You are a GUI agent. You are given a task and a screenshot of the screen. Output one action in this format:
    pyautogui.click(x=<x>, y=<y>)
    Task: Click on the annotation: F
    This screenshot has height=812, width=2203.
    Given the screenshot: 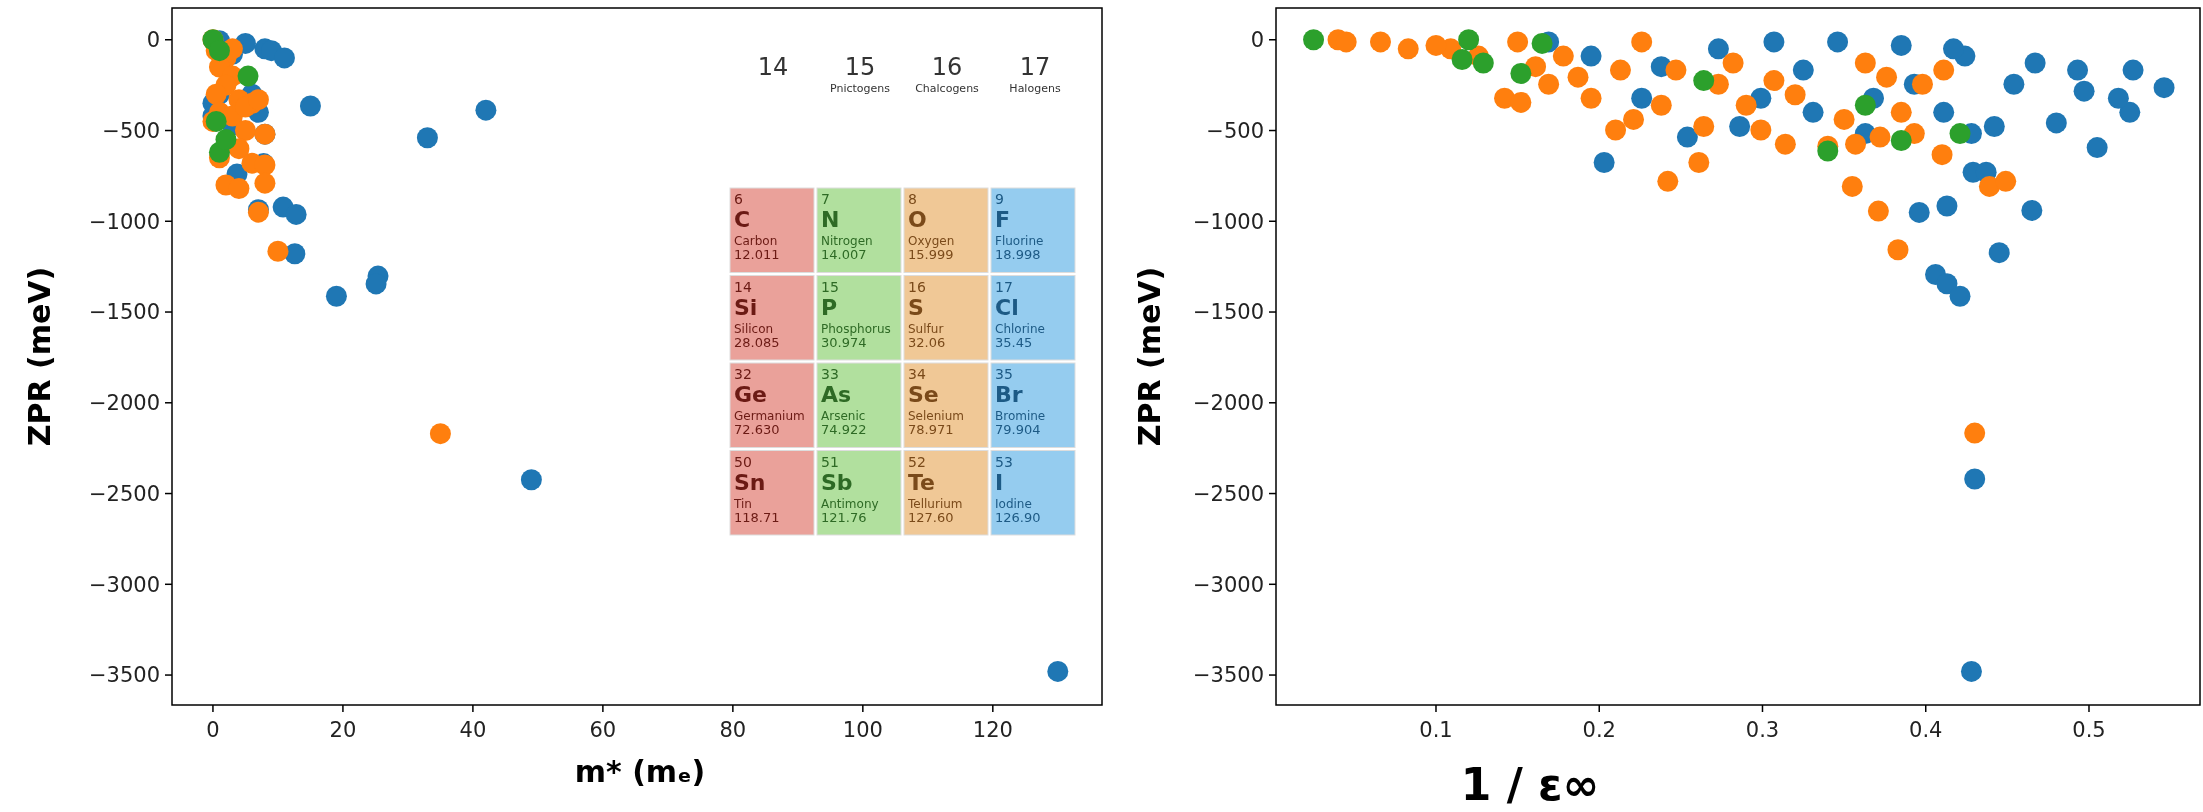 What is the action you would take?
    pyautogui.click(x=1003, y=219)
    